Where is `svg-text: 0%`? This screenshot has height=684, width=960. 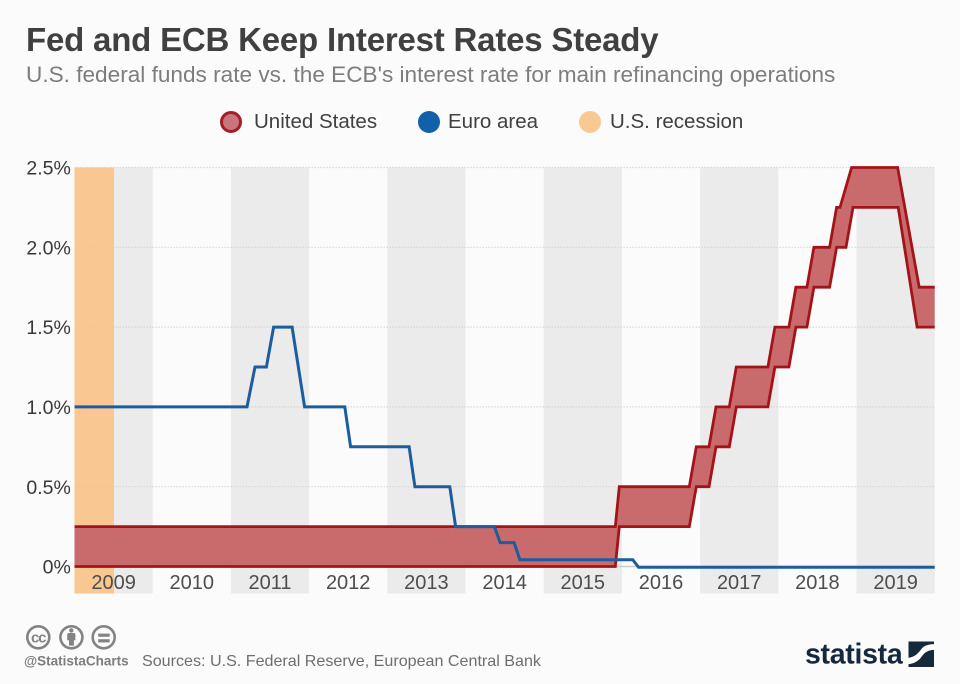
svg-text: 0% is located at coordinates (57, 568).